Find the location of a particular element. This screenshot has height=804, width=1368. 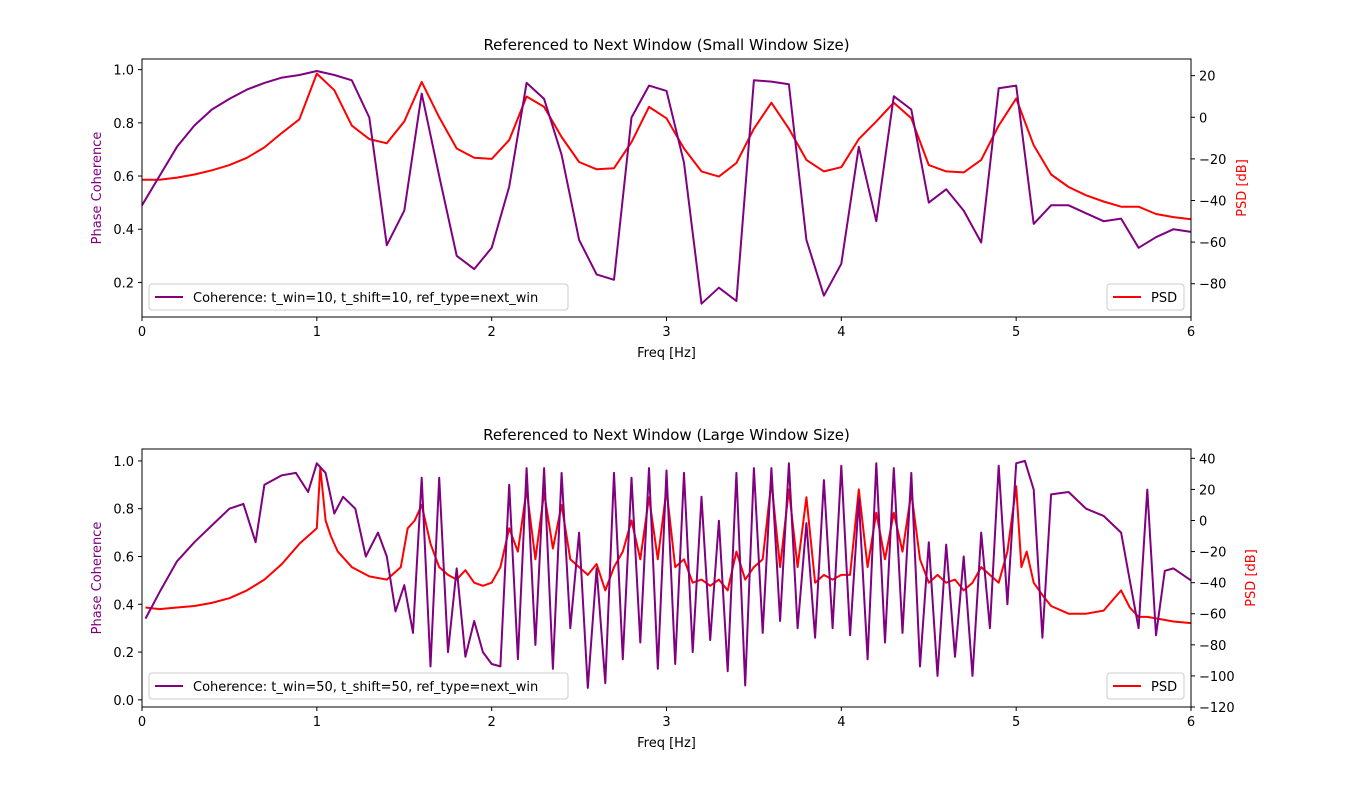

right-tick-label: −120 is located at coordinates (1217, 708).